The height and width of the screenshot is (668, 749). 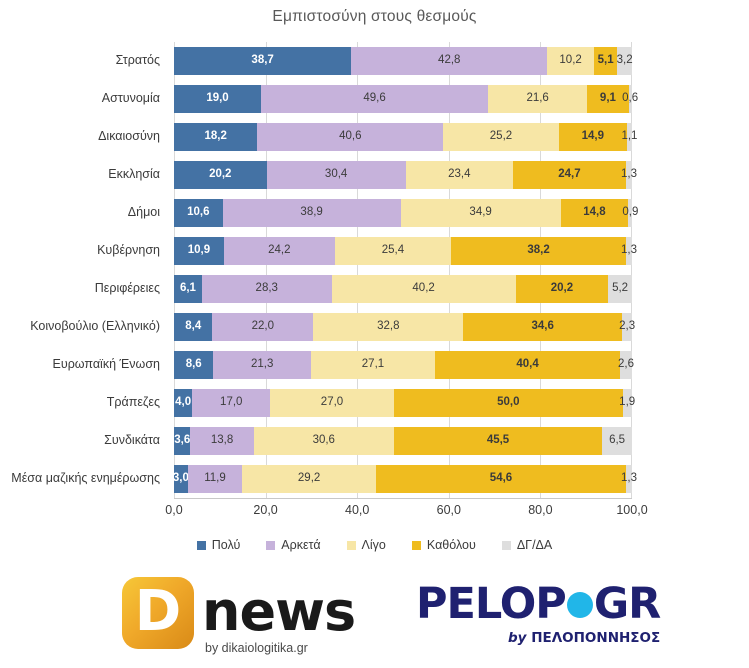 What do you see at coordinates (199, 251) in the screenshot?
I see `bar-segment: 10,9` at bounding box center [199, 251].